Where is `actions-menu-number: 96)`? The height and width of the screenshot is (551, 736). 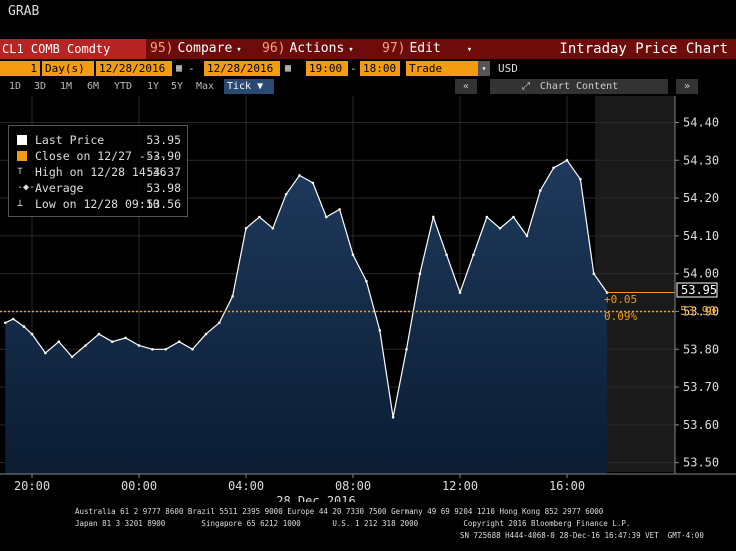
actions-menu-number: 96) is located at coordinates (274, 48).